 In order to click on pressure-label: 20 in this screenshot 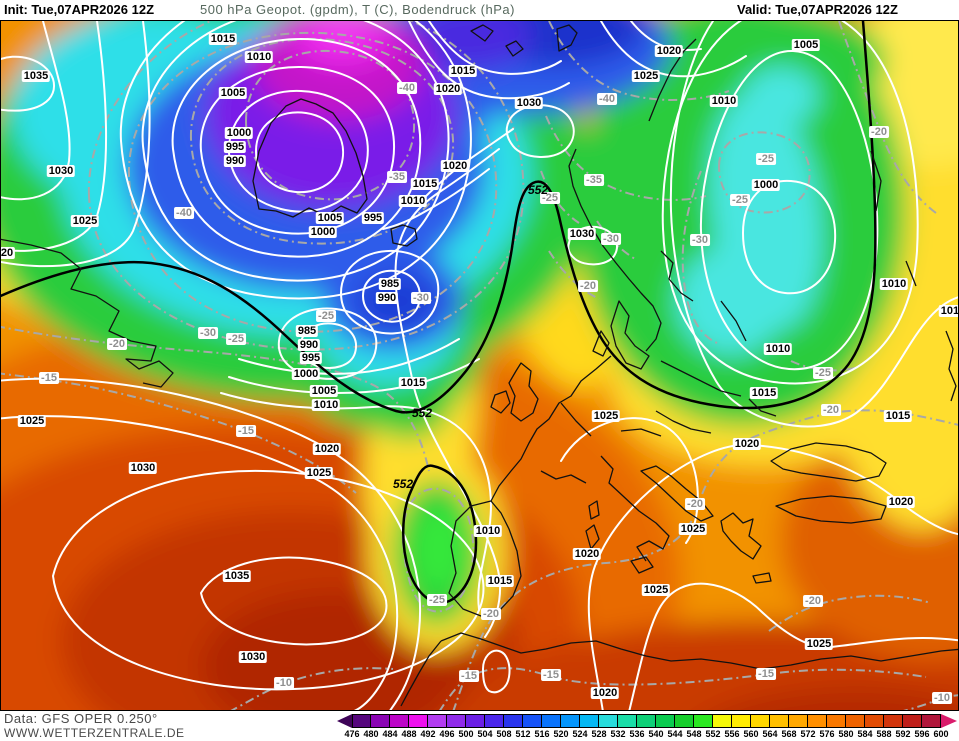, I will do `click(8, 253)`.